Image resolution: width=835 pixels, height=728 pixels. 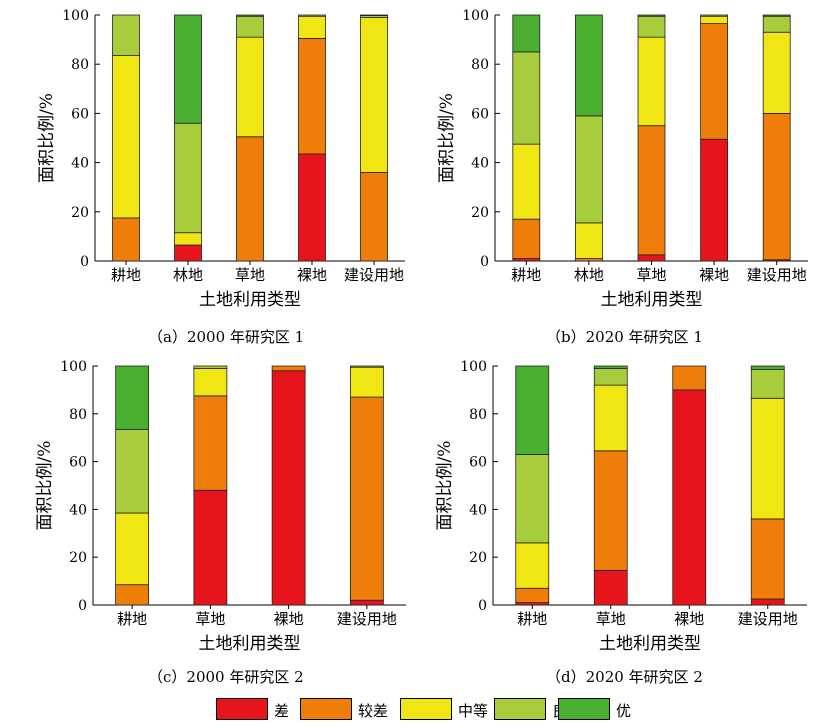 What do you see at coordinates (526, 275) in the screenshot?
I see `x-tick-label: 耕地` at bounding box center [526, 275].